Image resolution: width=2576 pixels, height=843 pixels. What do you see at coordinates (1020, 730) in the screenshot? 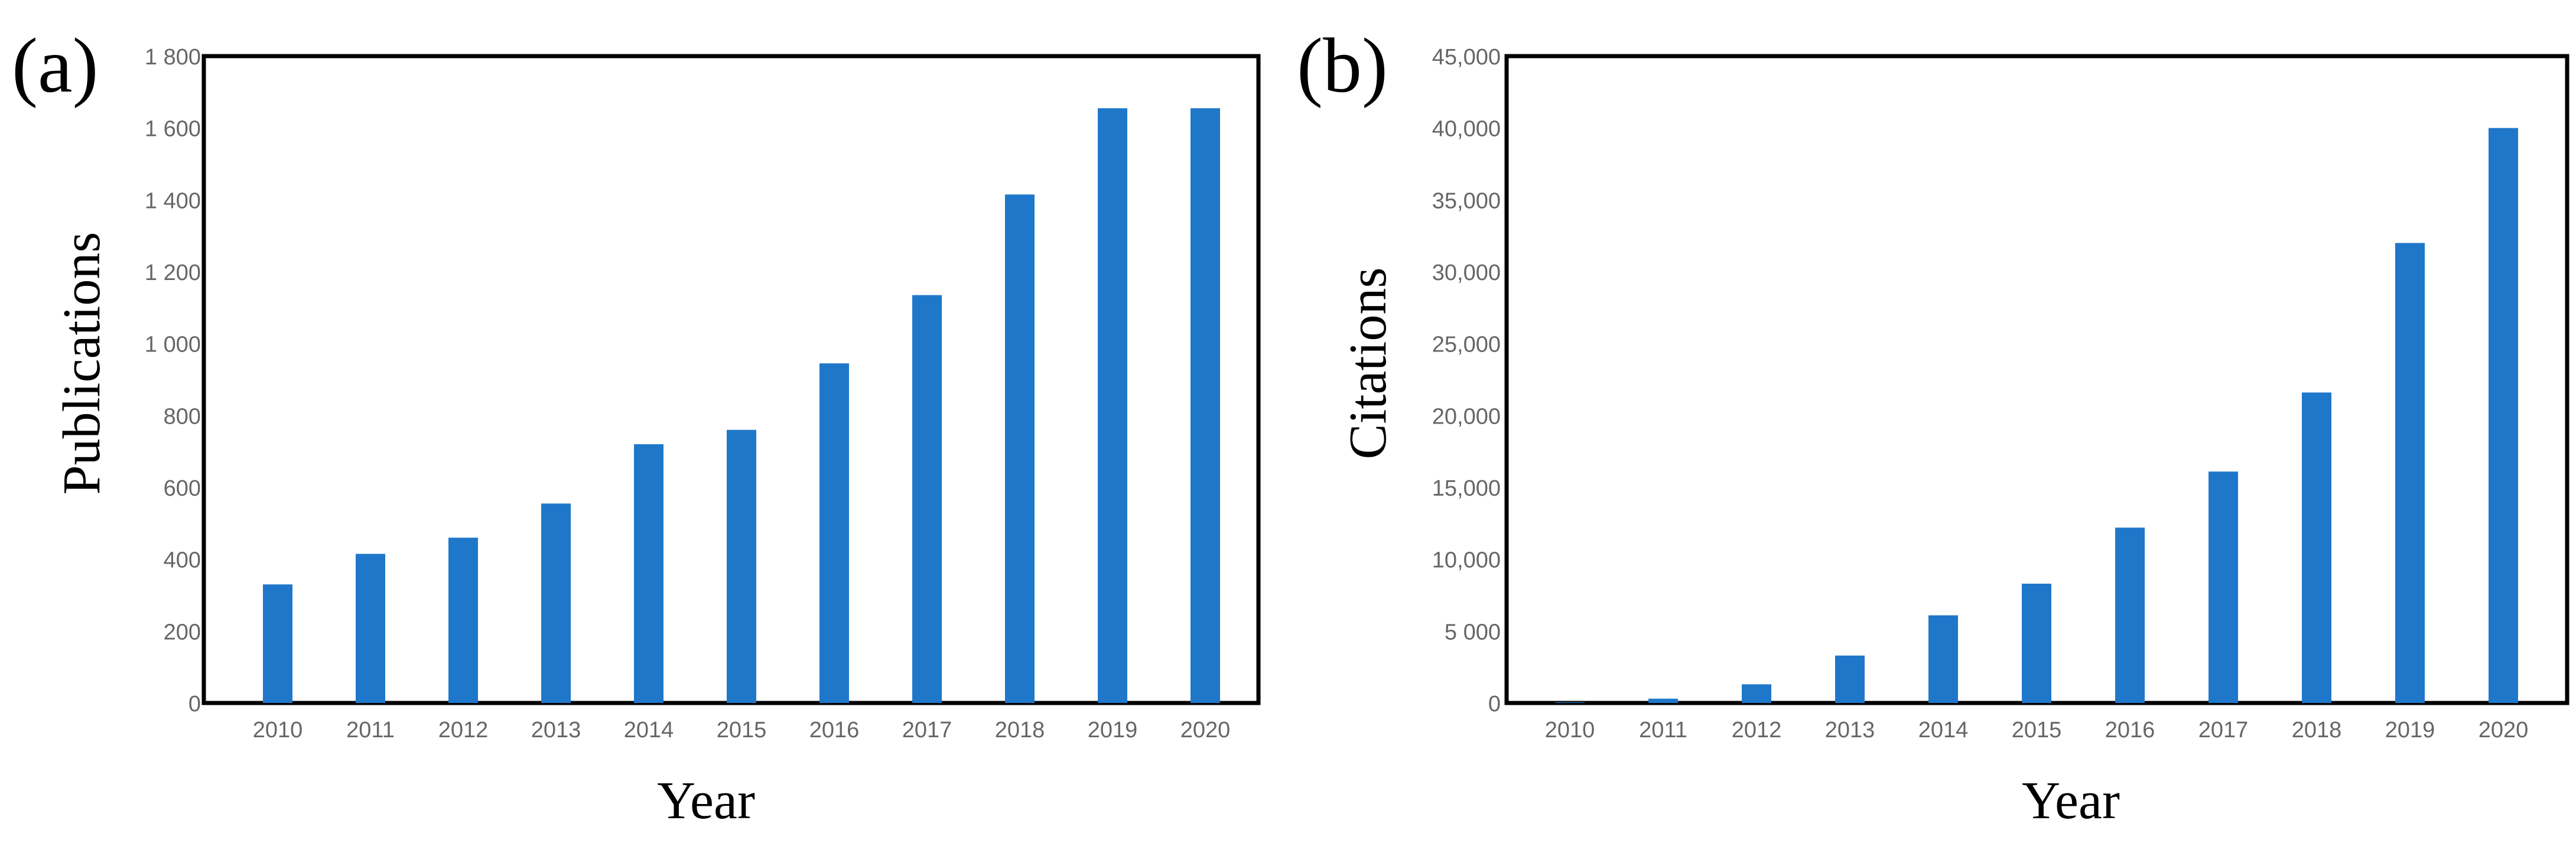
I see `x-tick-label-a-2018: 2018` at bounding box center [1020, 730].